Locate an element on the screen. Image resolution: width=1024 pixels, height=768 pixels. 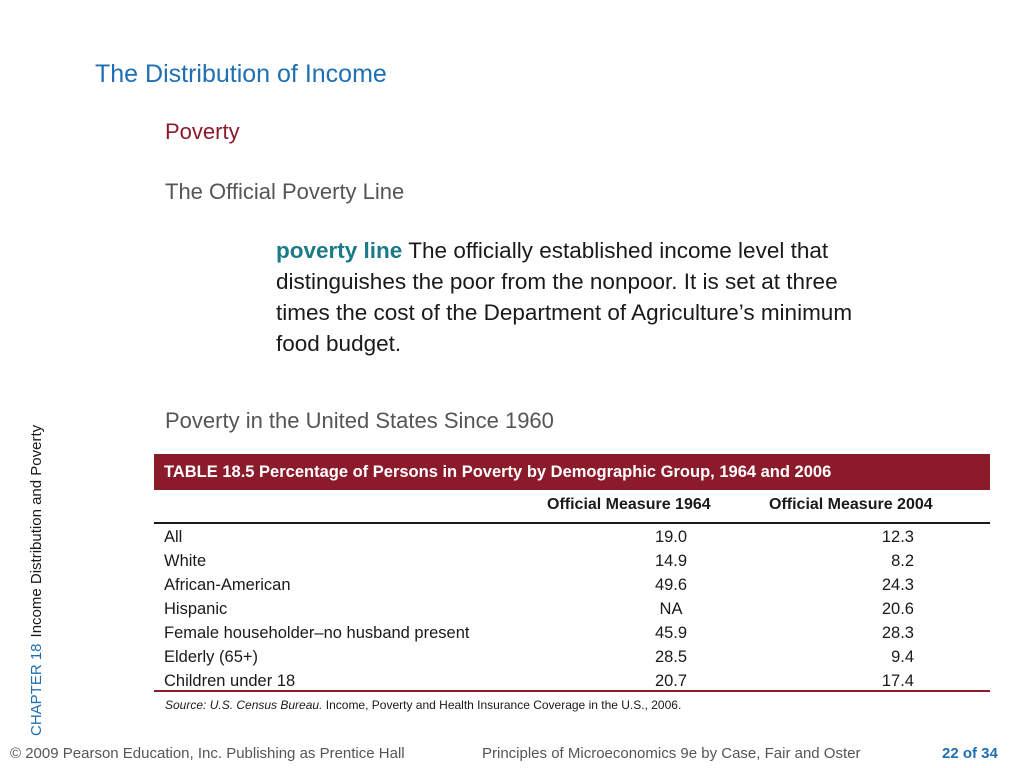
row-value-1964: 14.9 is located at coordinates (671, 561).